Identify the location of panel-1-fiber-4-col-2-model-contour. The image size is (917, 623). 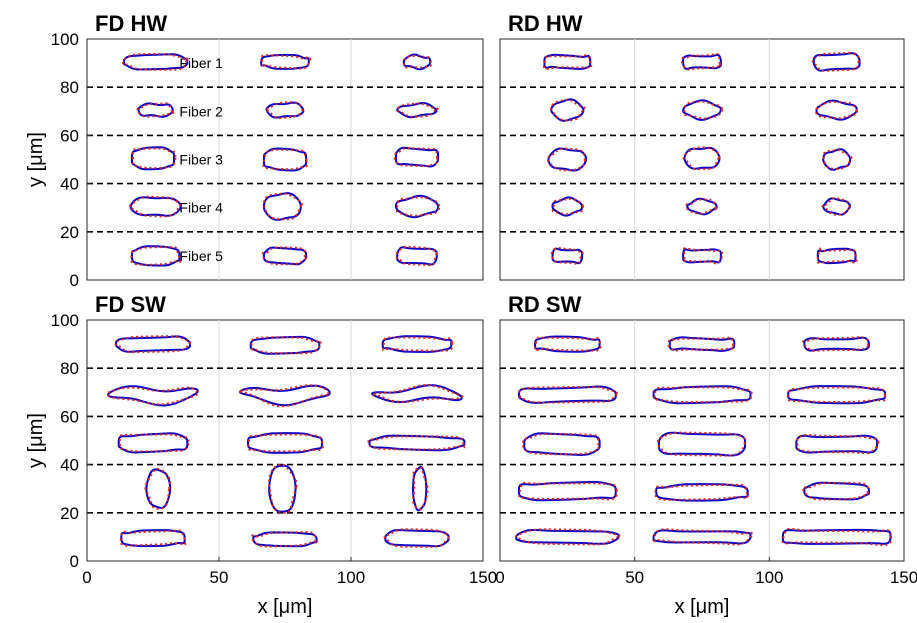
(282, 206).